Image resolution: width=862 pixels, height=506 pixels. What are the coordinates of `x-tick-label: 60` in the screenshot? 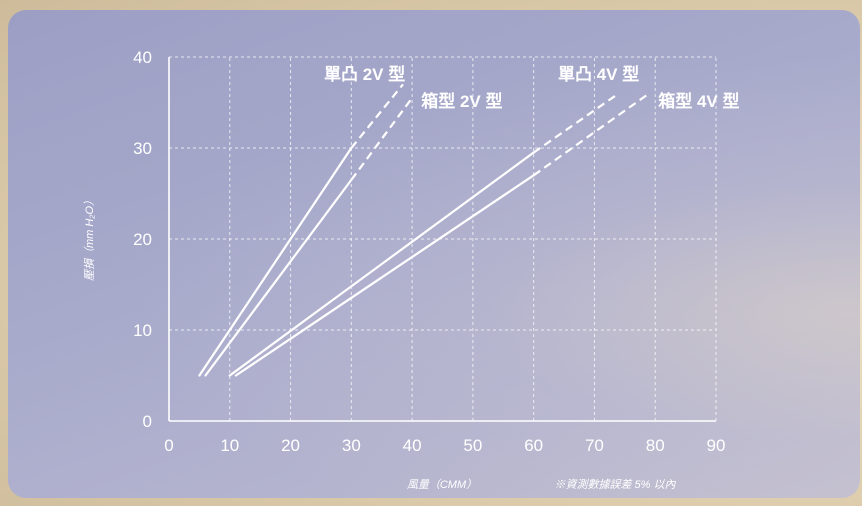 It's located at (533, 445).